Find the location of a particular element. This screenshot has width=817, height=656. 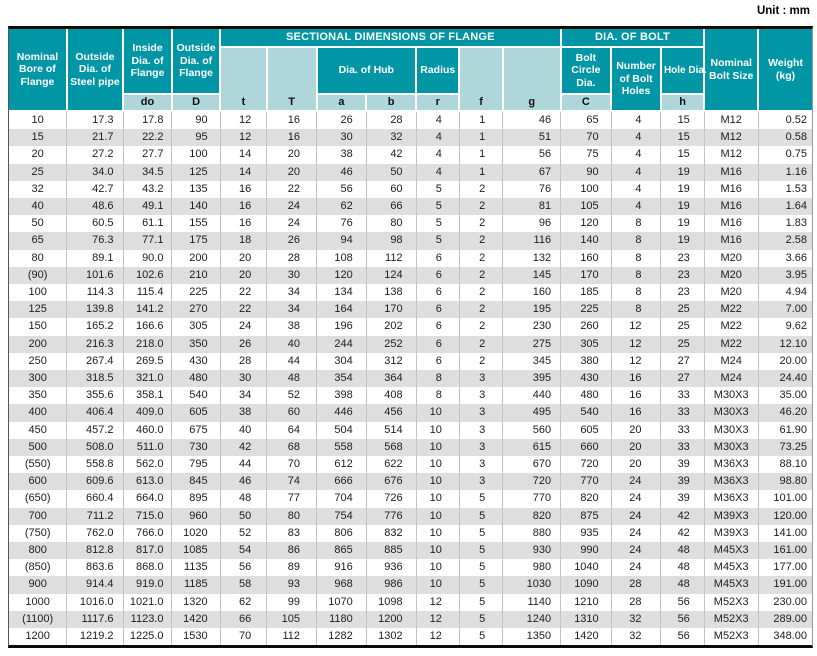

table-cell: 33 is located at coordinates (682, 396).